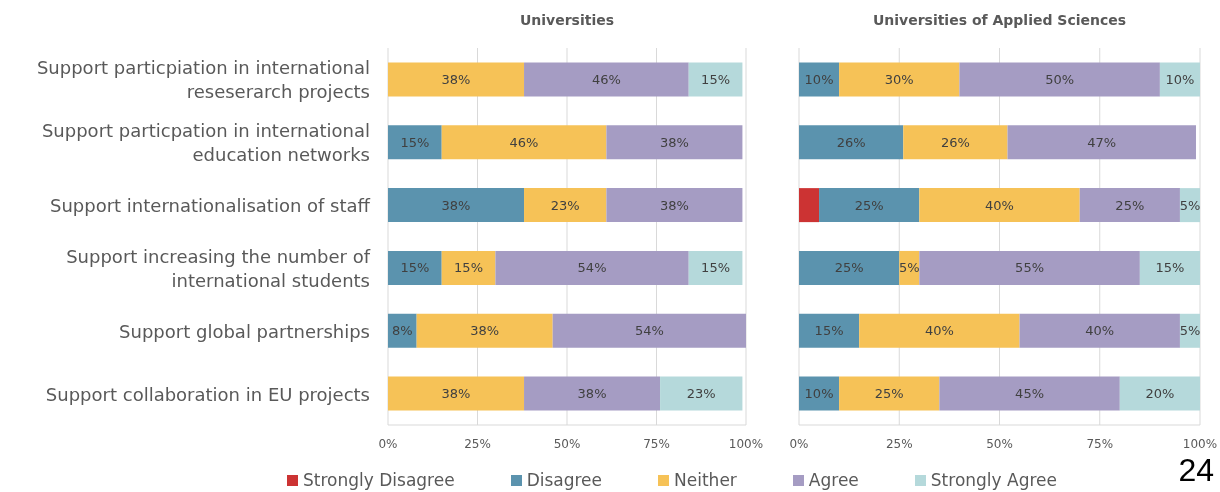  What do you see at coordinates (999, 20) in the screenshot?
I see `chart-title: Universities of Applied Sciences` at bounding box center [999, 20].